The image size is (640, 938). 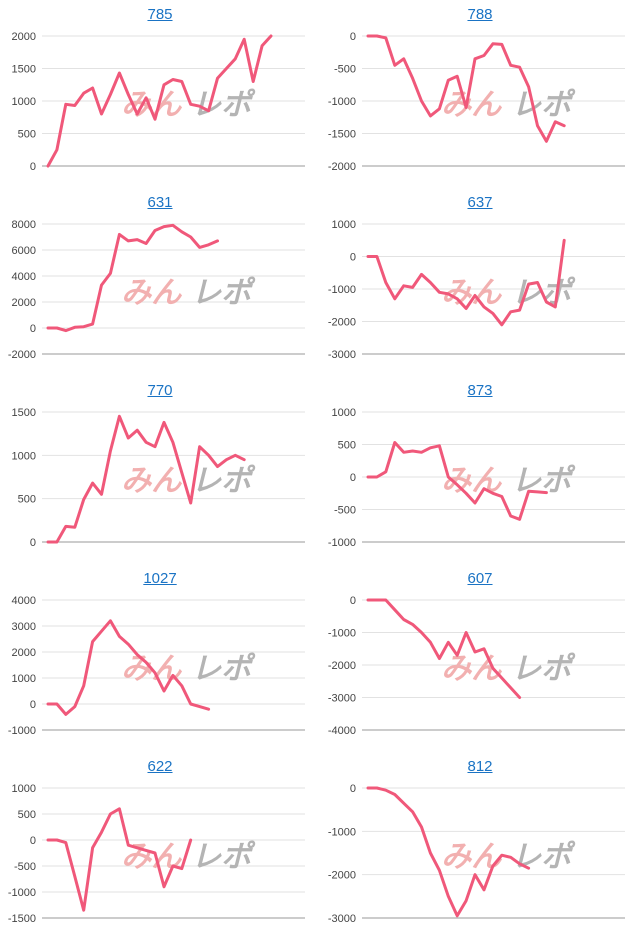 I want to click on chart-title-link: 812, so click(x=480, y=766).